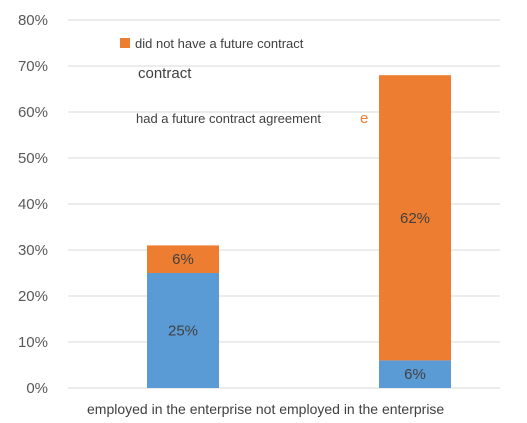 Image resolution: width=527 pixels, height=423 pixels. I want to click on y-tick-label: 0%, so click(37, 388).